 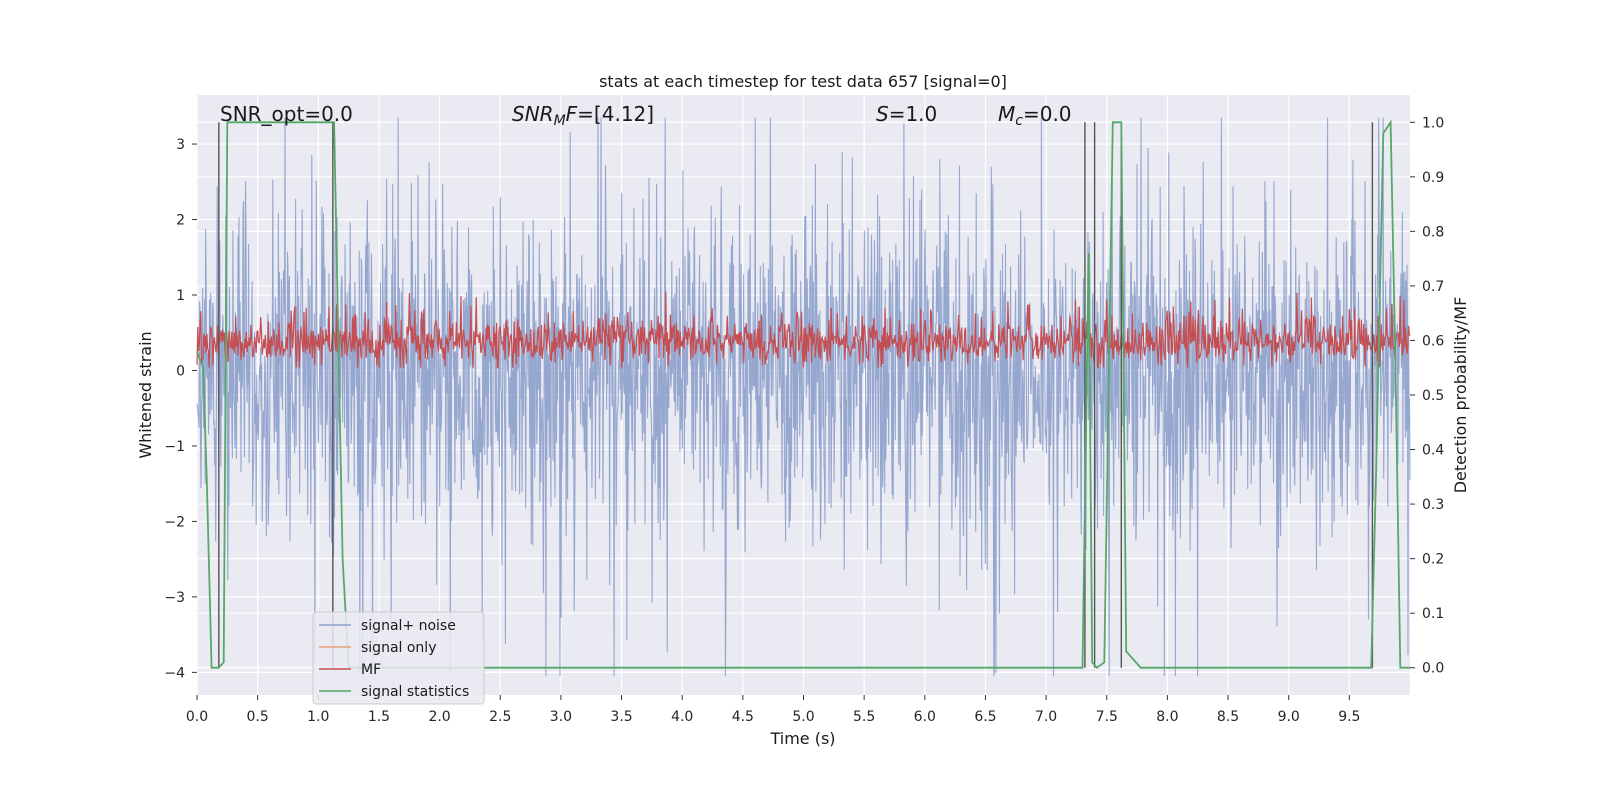 I want to click on y2-axis-ticks: 0.0 0.1 0.2 0.3 0.4 0.5 0.6 0.7 0.8 0.9 1.0, so click(x=1427, y=396).